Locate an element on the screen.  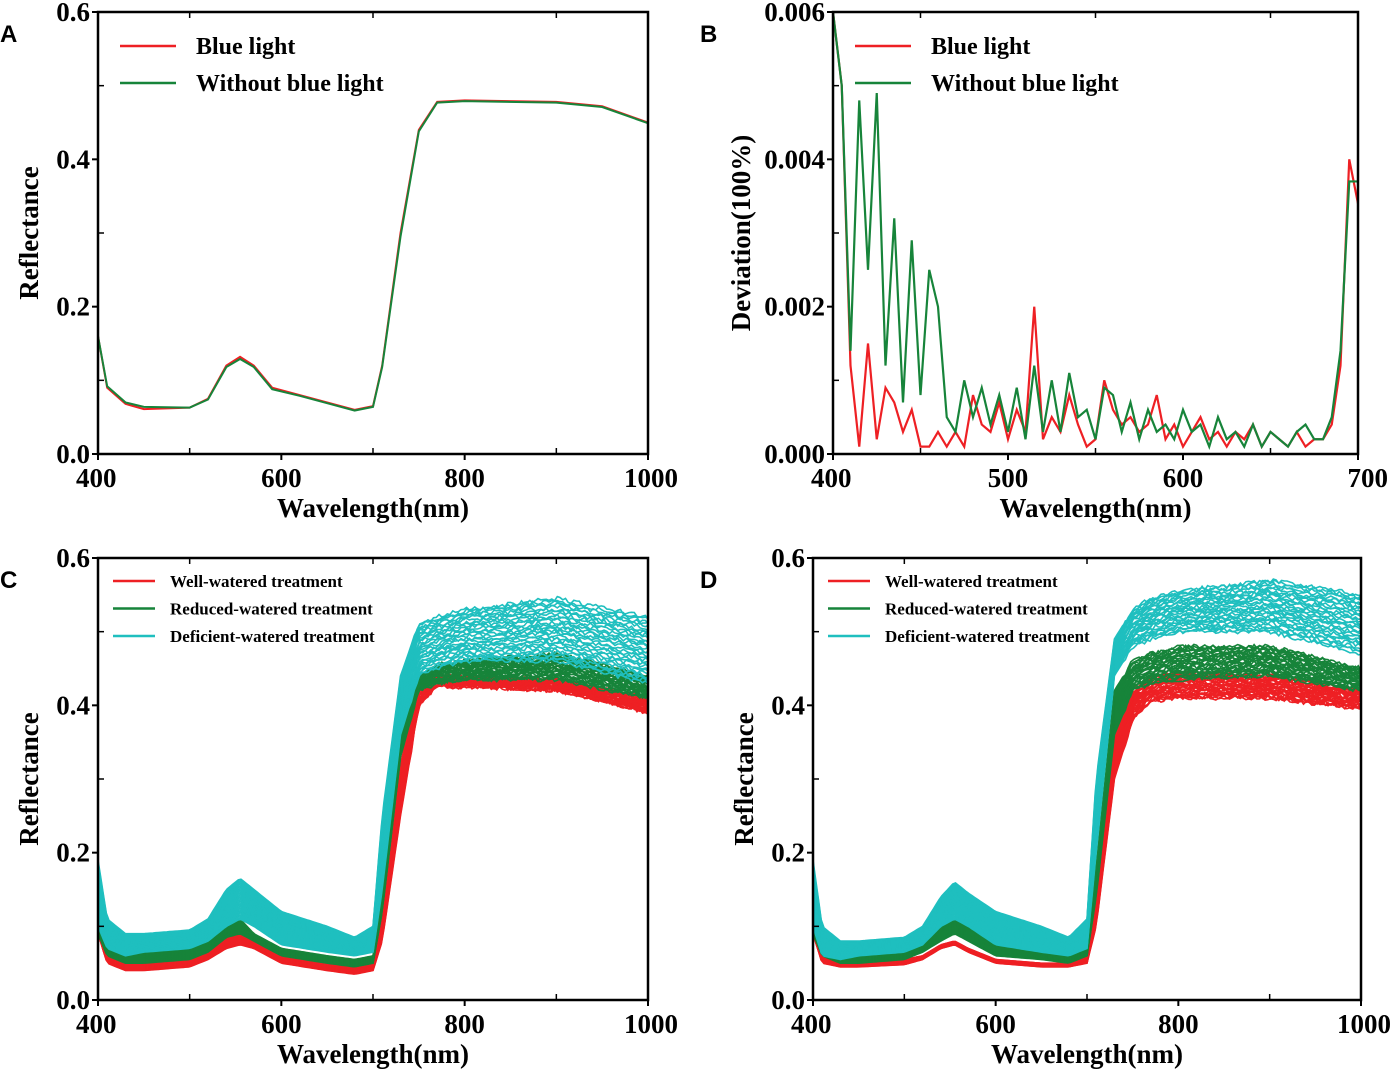
panel-label: A is located at coordinates (8, 34).